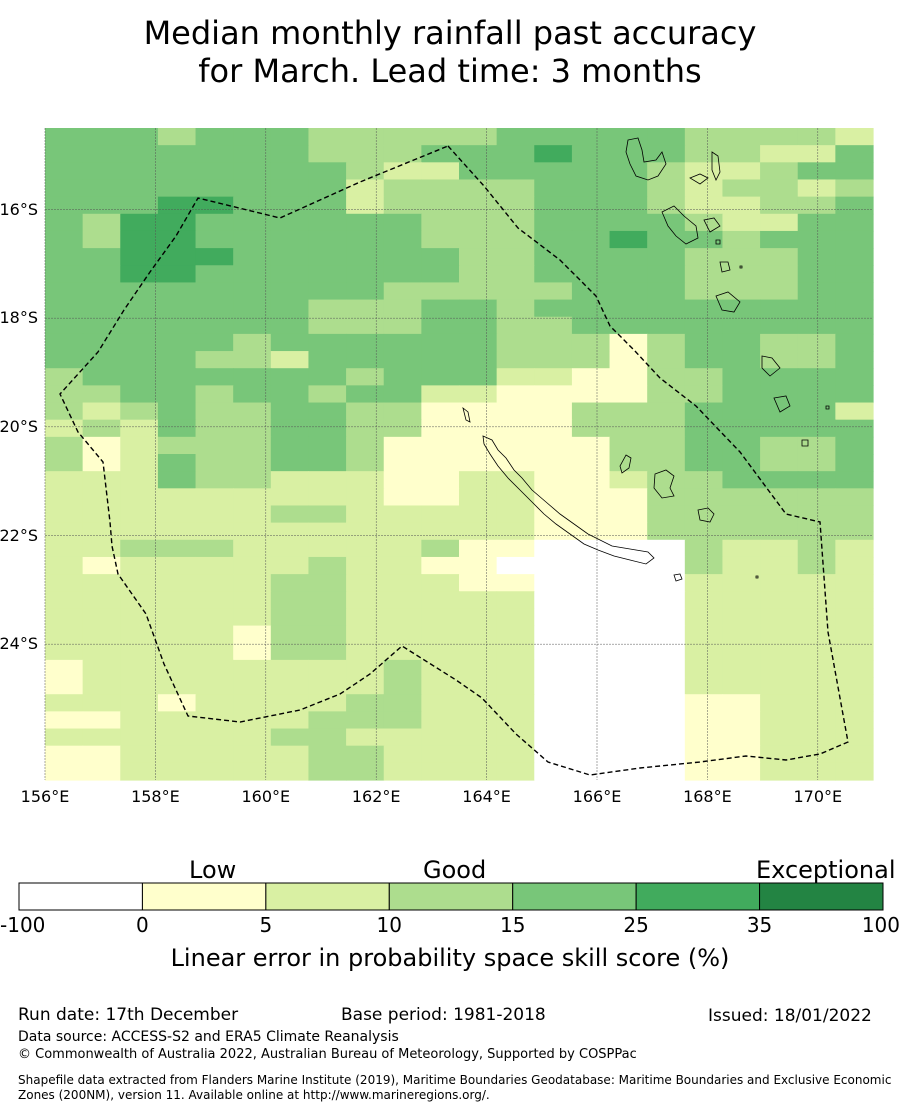 The height and width of the screenshot is (1110, 900). I want to click on colorbar-segment, so click(327, 896).